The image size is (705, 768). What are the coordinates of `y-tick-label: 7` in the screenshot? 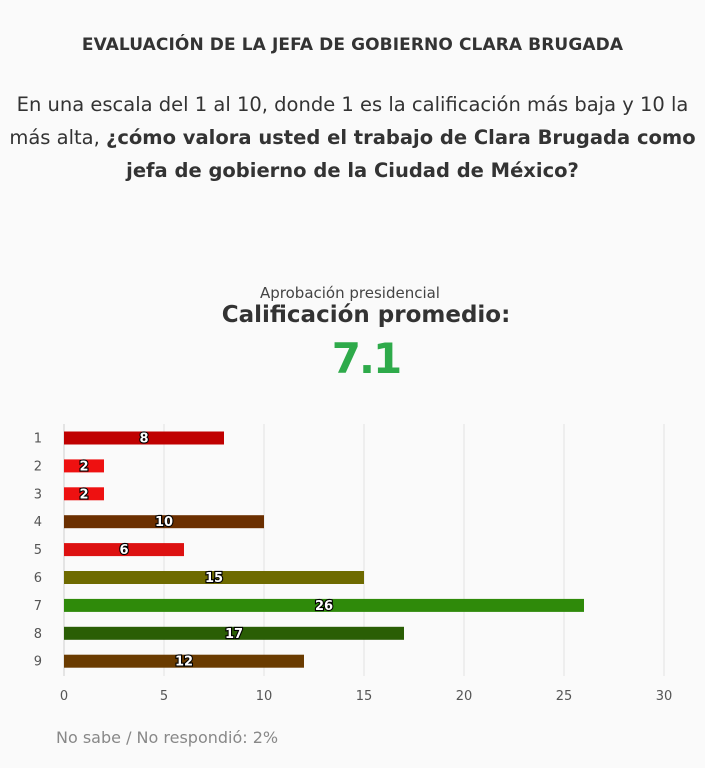 It's located at (38, 606).